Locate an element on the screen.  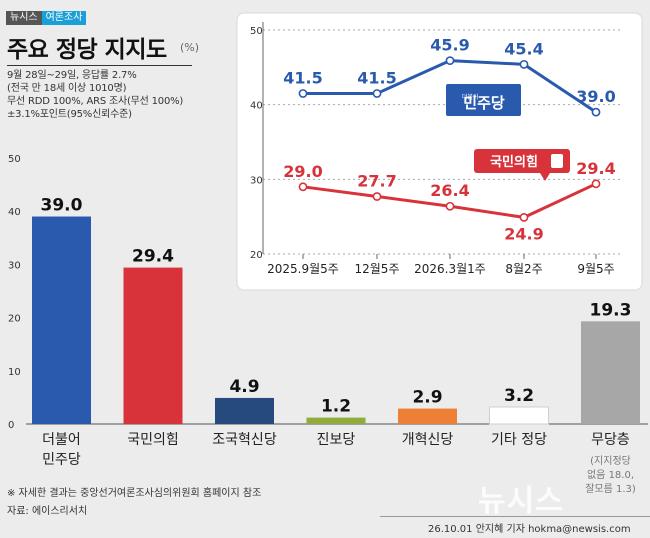
survey-method: 무선 RDD 100%, ARS 조사(무선 100%) is located at coordinates (95, 101).